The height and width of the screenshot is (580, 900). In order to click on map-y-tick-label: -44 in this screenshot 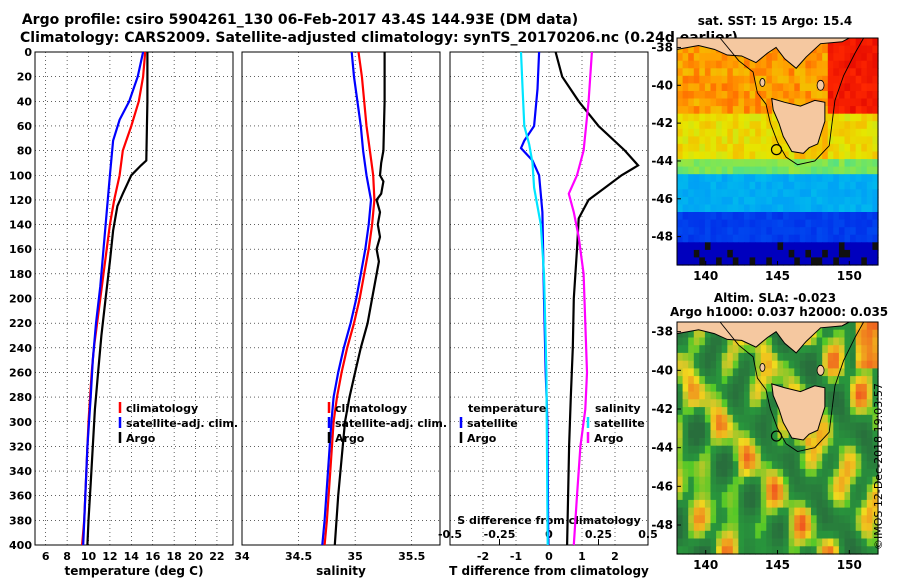, I will do `click(662, 448)`.